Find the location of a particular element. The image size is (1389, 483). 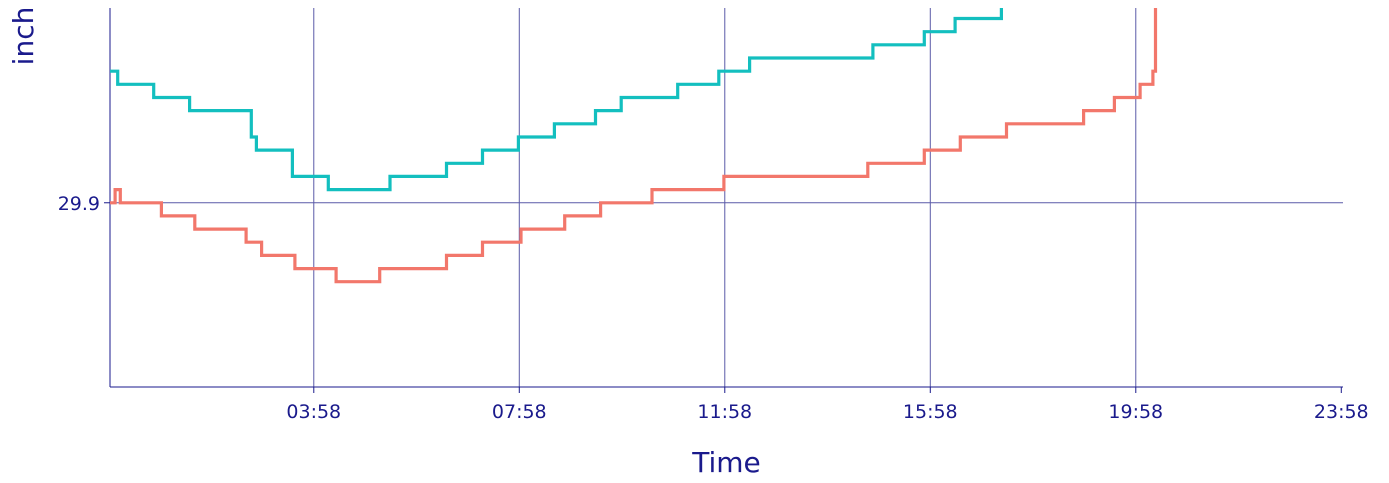

x-axis-title: Time is located at coordinates (726, 462).